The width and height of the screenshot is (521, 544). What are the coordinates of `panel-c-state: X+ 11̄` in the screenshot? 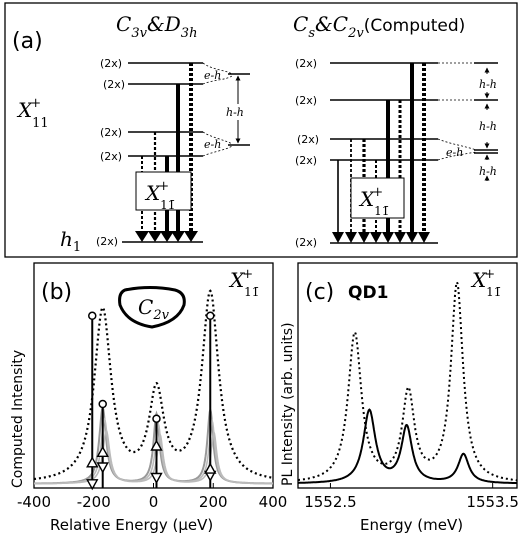 It's located at (485, 283).